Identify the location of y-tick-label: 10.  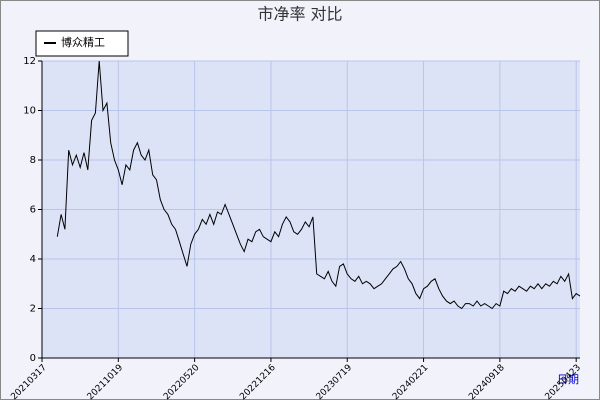
(29, 111).